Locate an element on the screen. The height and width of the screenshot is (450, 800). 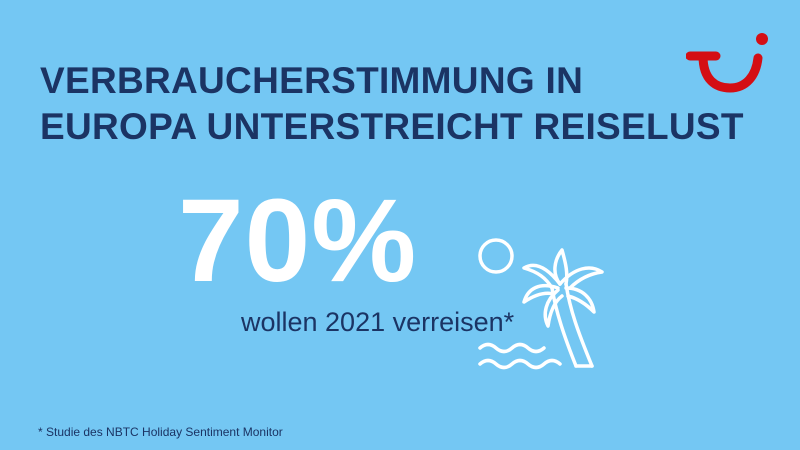
tui-smile-logo is located at coordinates (727, 63).